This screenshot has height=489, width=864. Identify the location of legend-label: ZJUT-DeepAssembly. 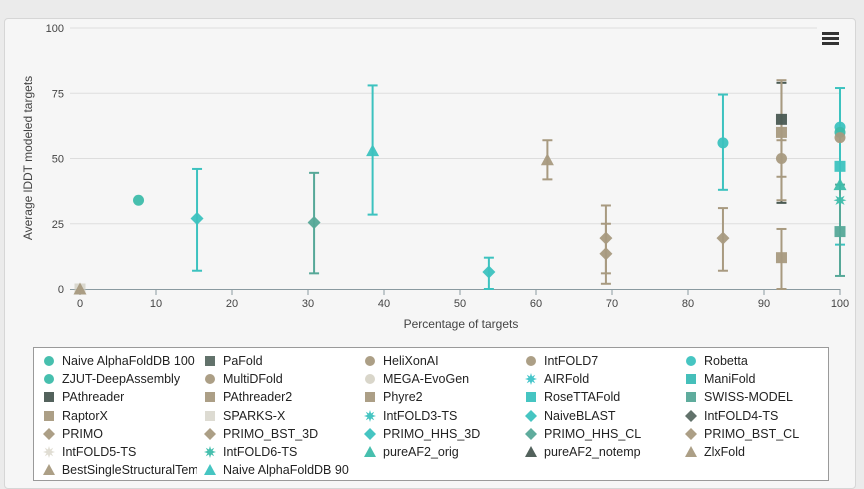
(121, 379).